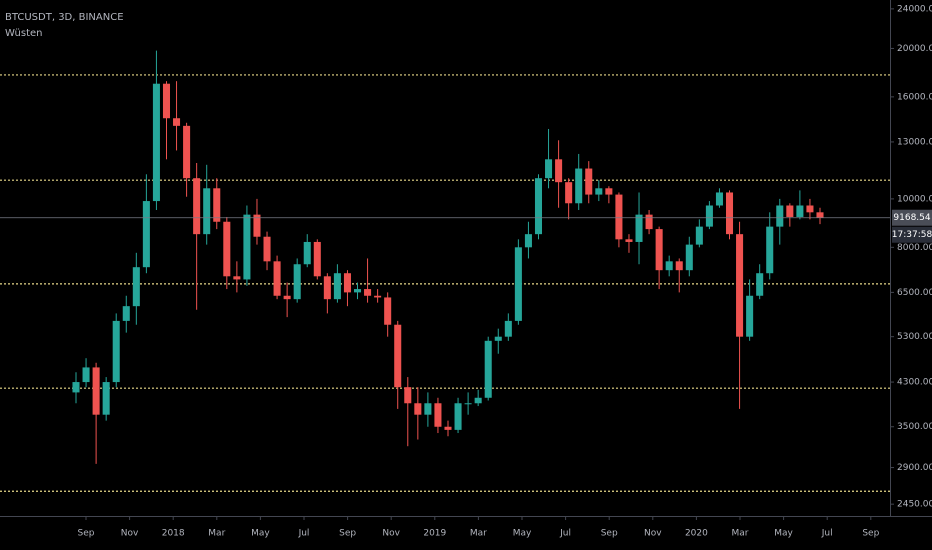 The height and width of the screenshot is (550, 932). What do you see at coordinates (914, 505) in the screenshot?
I see `y-tick-label: 2450.00` at bounding box center [914, 505].